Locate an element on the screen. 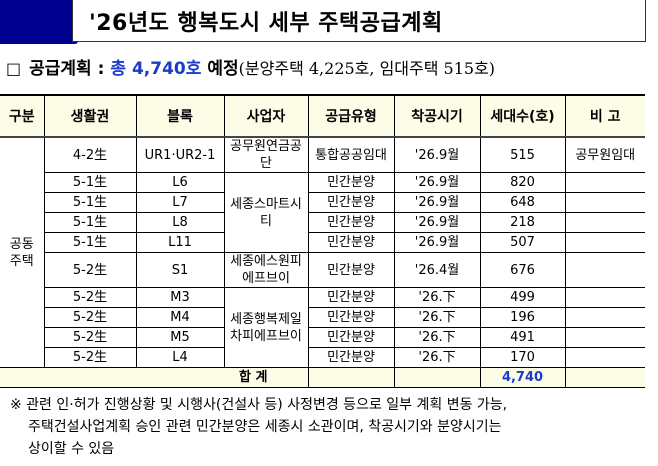  block-cell: S1 is located at coordinates (180, 270).